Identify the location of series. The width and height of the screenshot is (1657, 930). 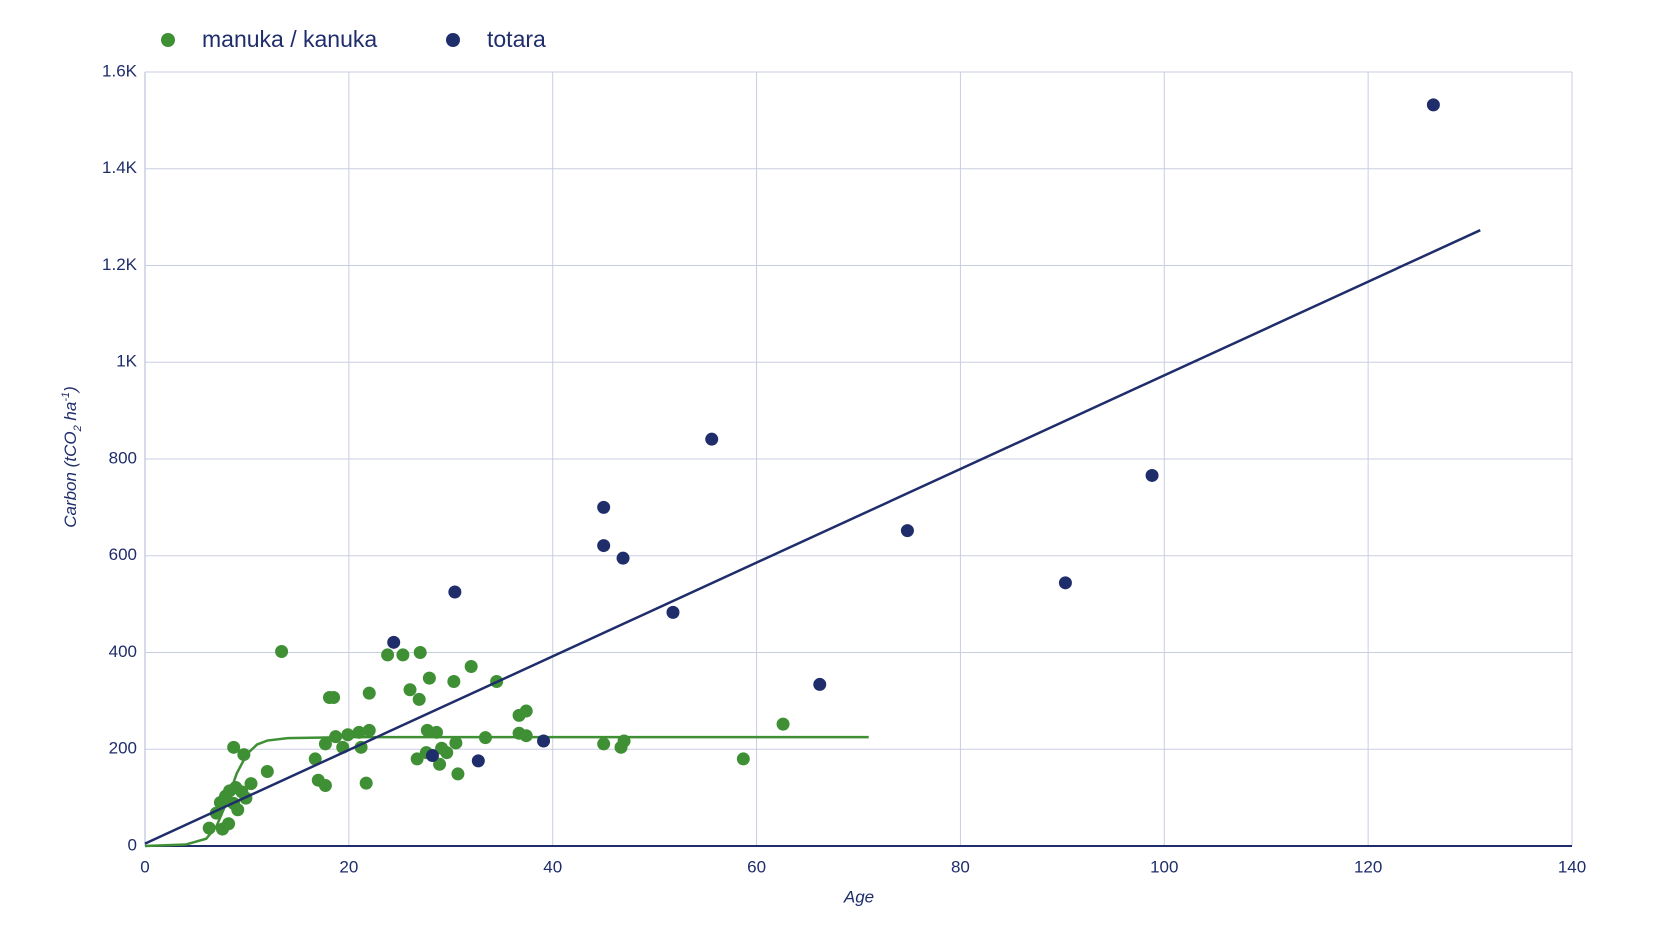
(506, 746).